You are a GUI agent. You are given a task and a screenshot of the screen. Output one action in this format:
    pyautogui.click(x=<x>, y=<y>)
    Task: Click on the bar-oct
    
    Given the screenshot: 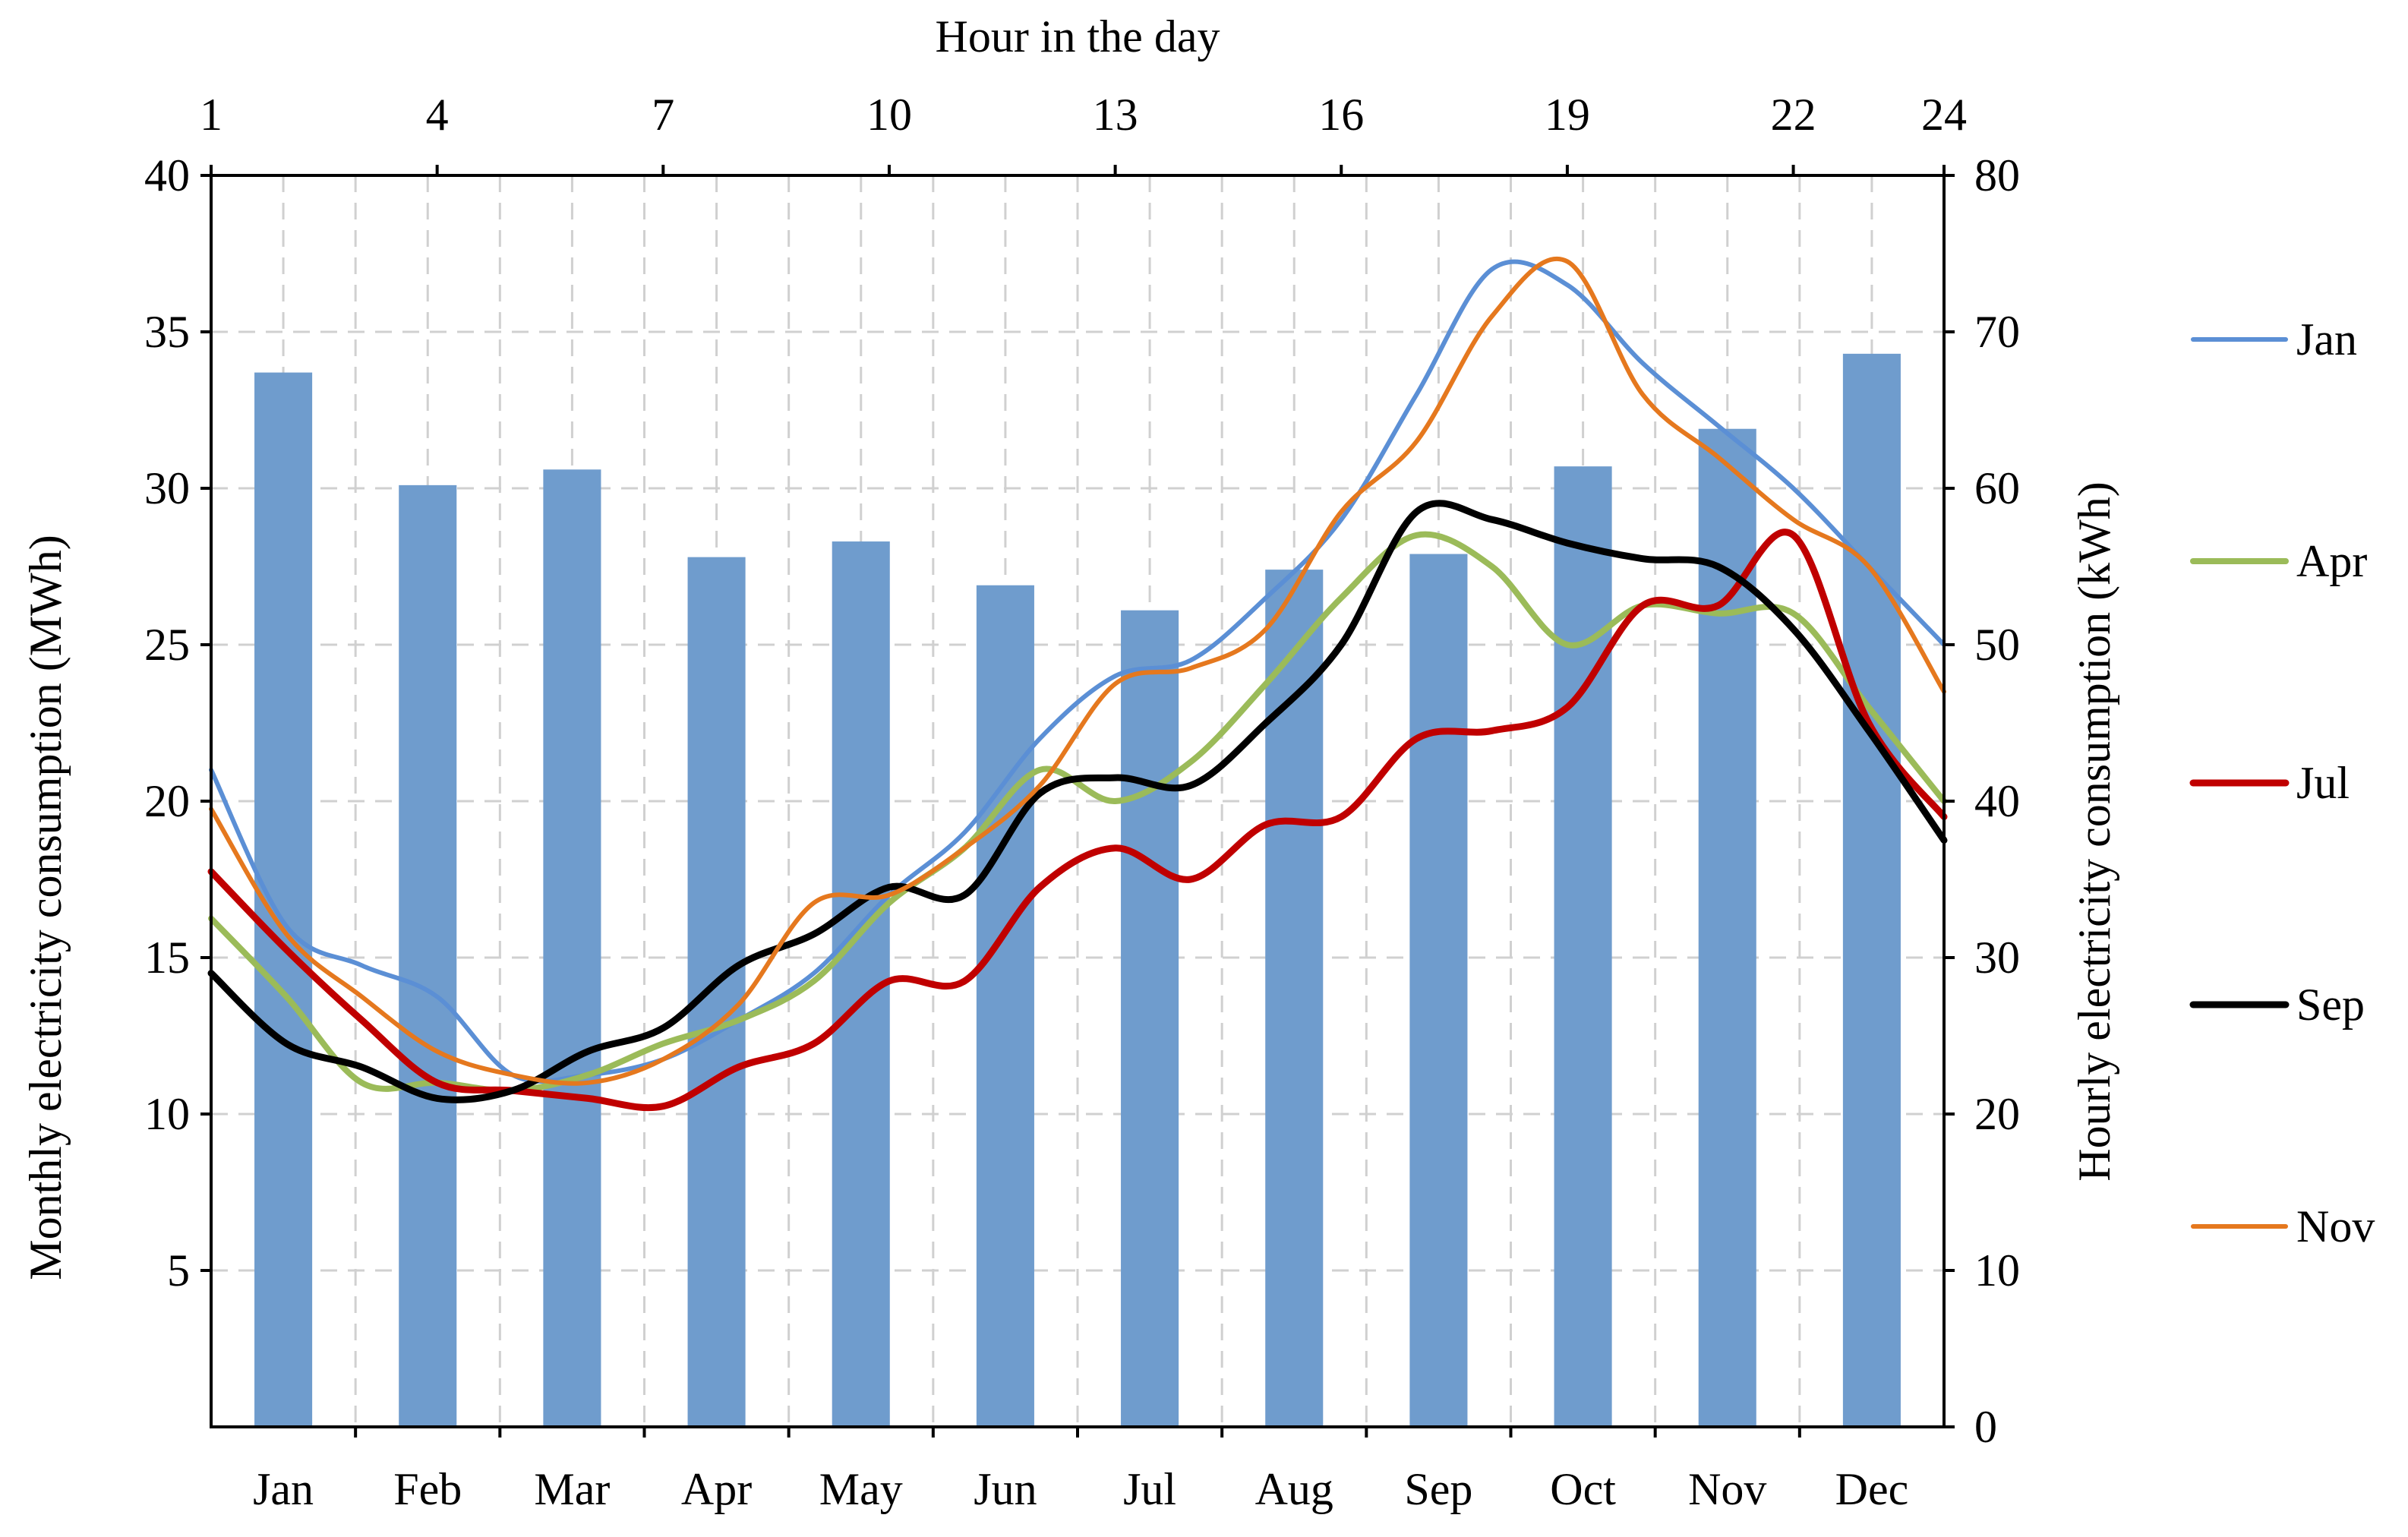 What is the action you would take?
    pyautogui.click(x=1583, y=947)
    